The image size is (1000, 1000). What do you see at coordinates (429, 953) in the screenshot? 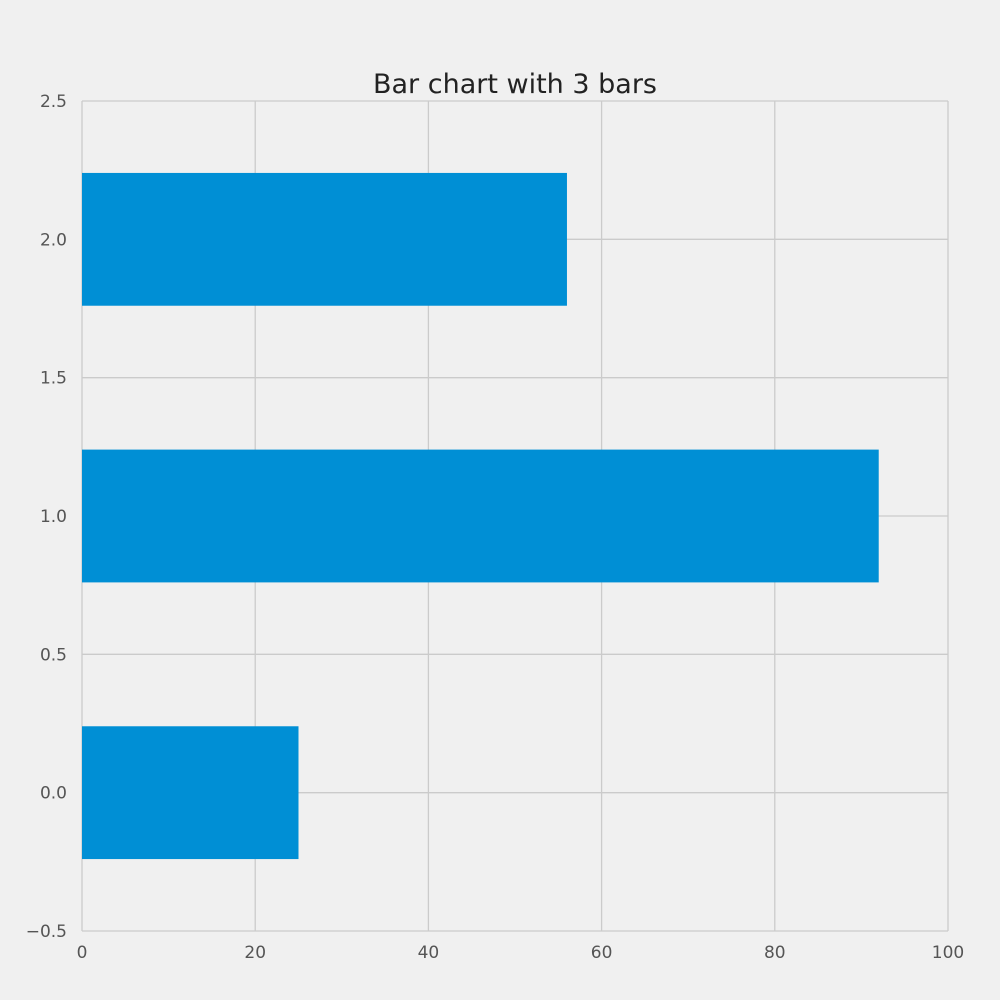
I see `x-tick-label-2: 40` at bounding box center [429, 953].